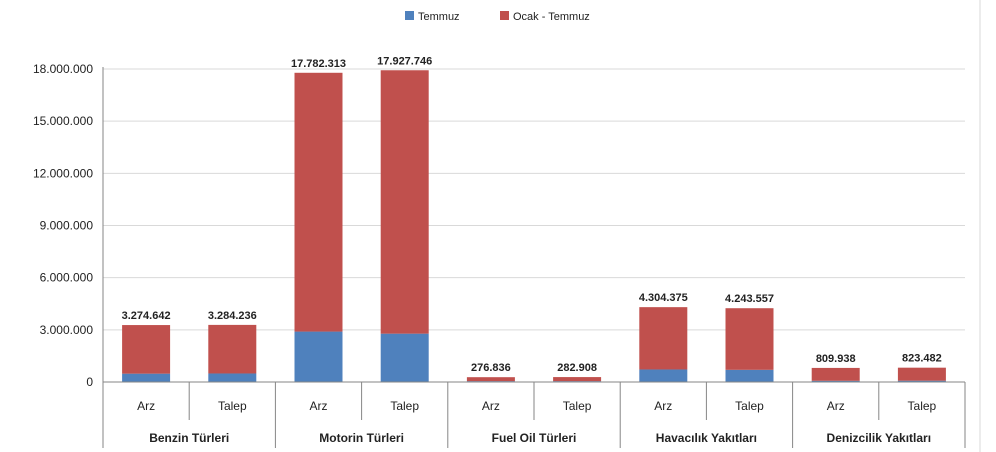 The image size is (996, 452). I want to click on data-label: 282.908, so click(577, 368).